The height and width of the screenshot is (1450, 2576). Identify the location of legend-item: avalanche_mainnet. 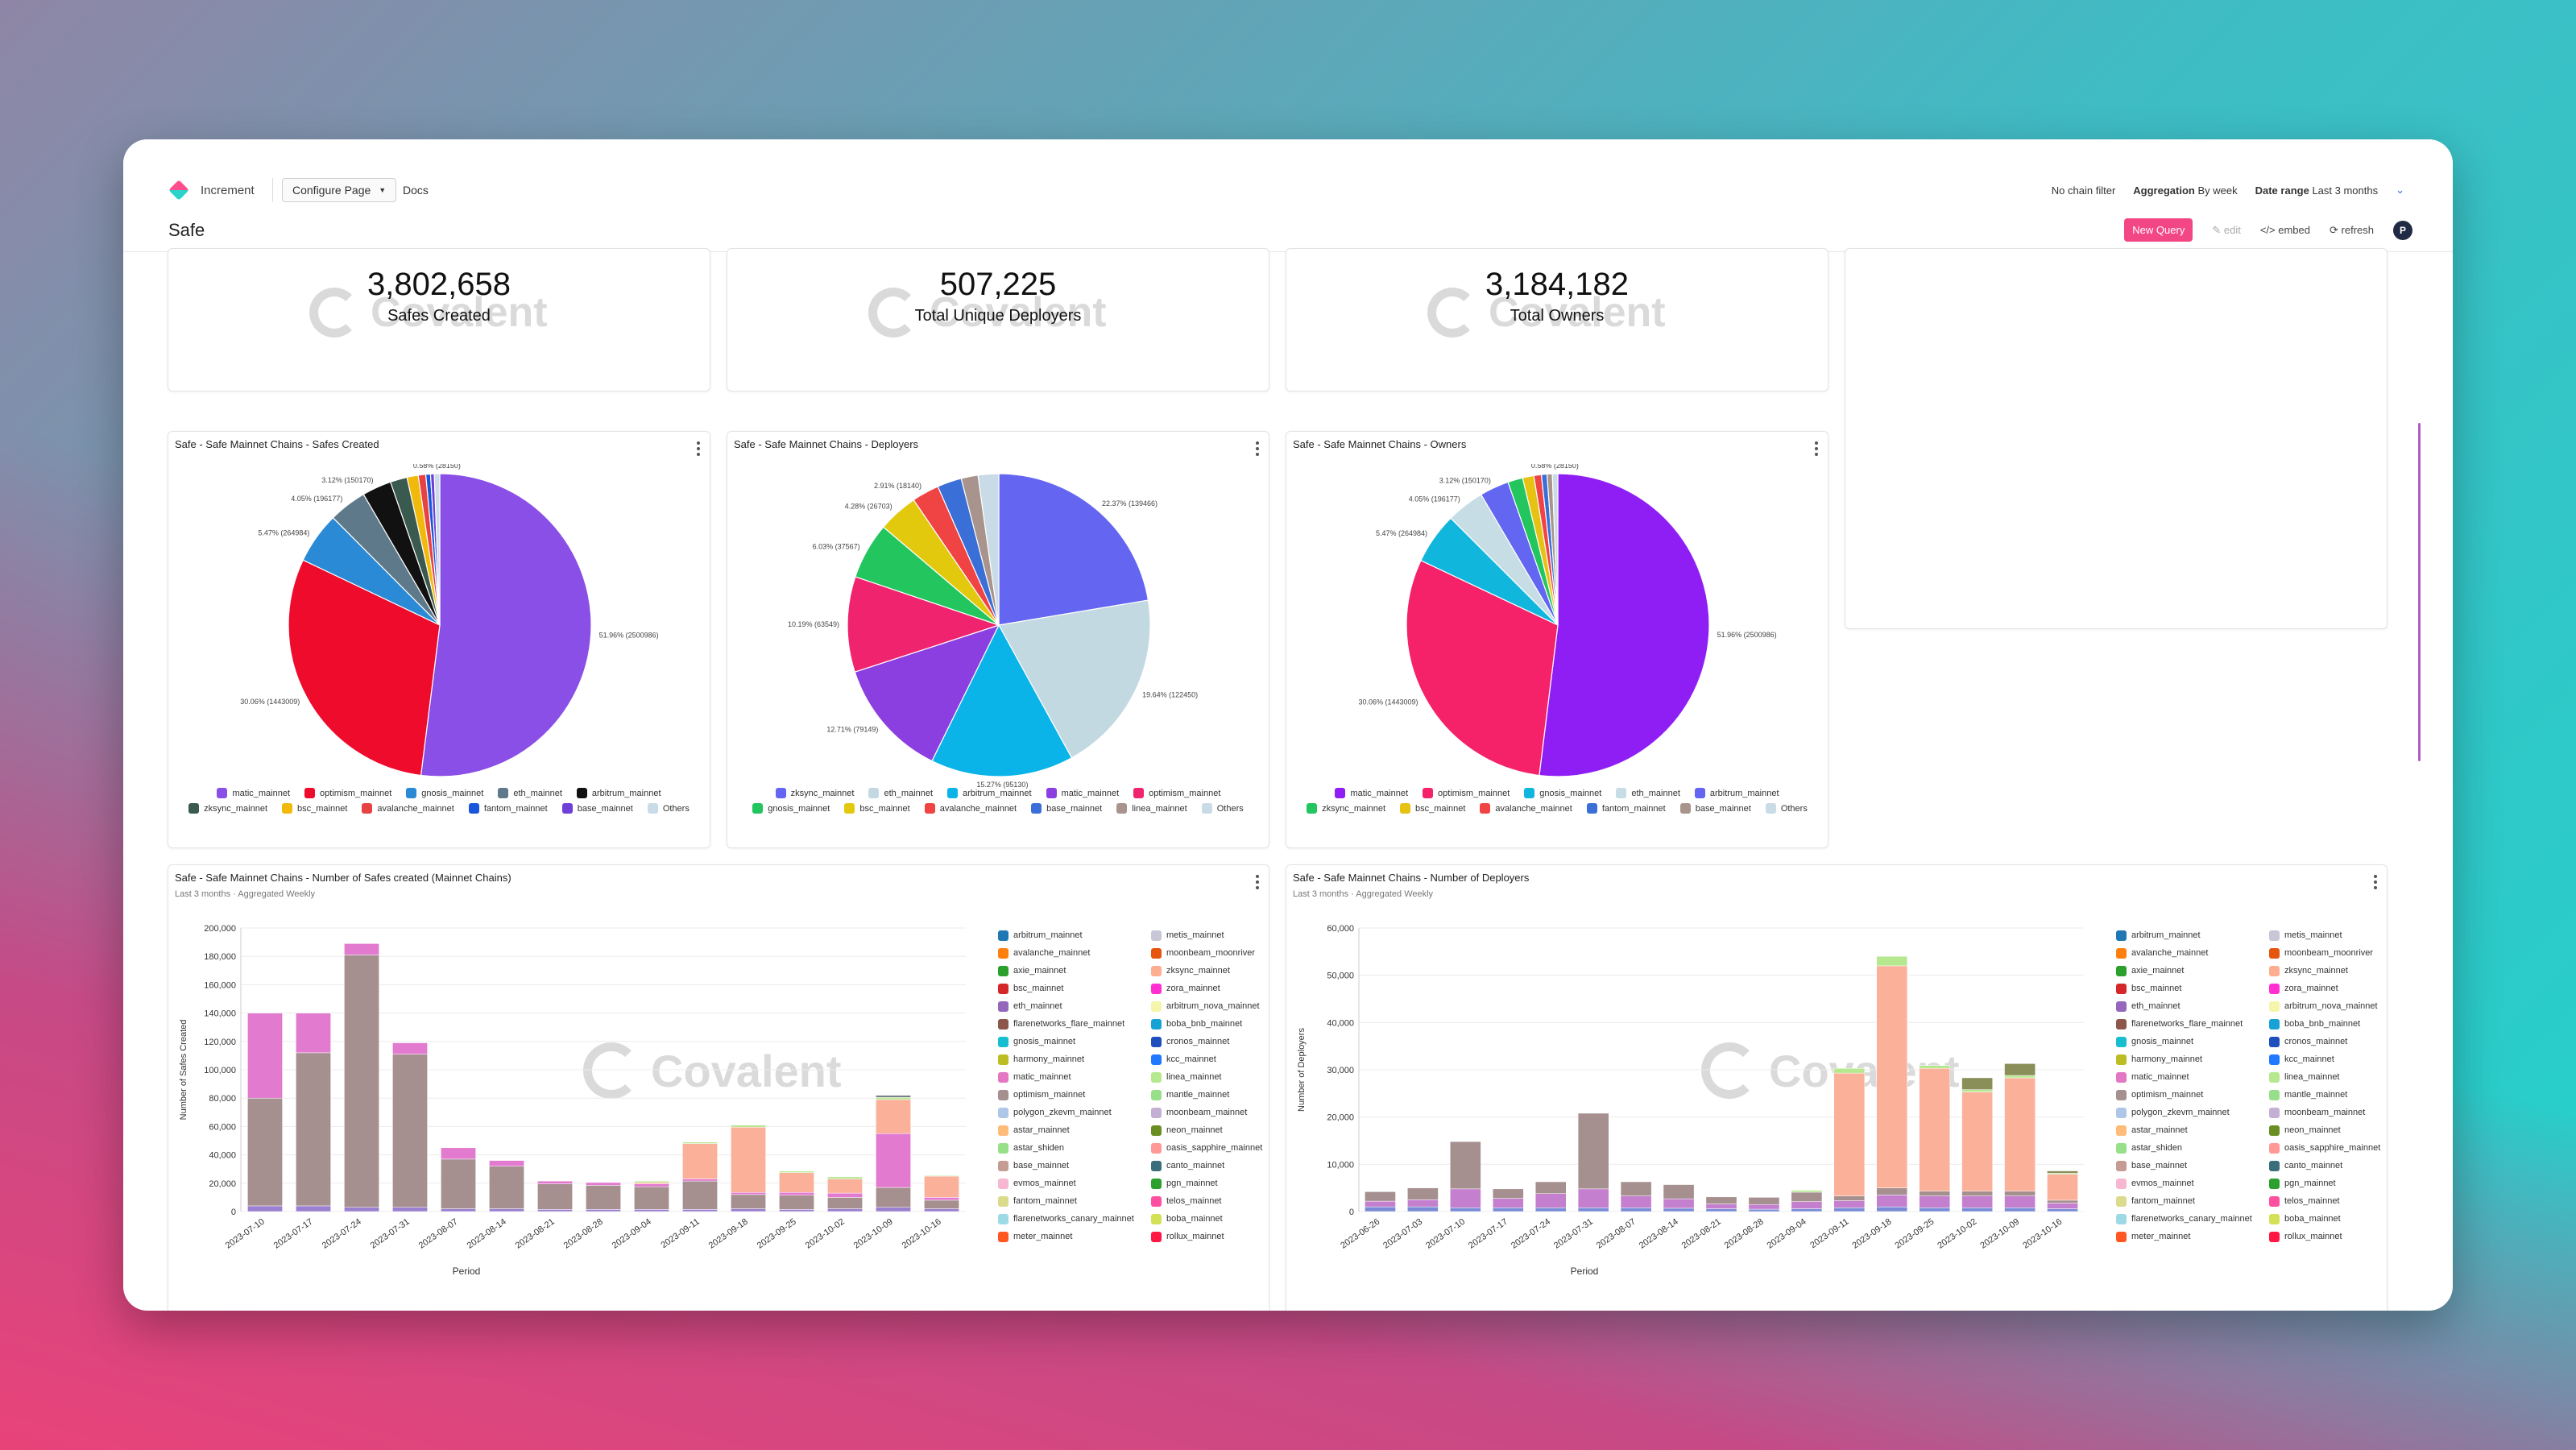
(2192, 953).